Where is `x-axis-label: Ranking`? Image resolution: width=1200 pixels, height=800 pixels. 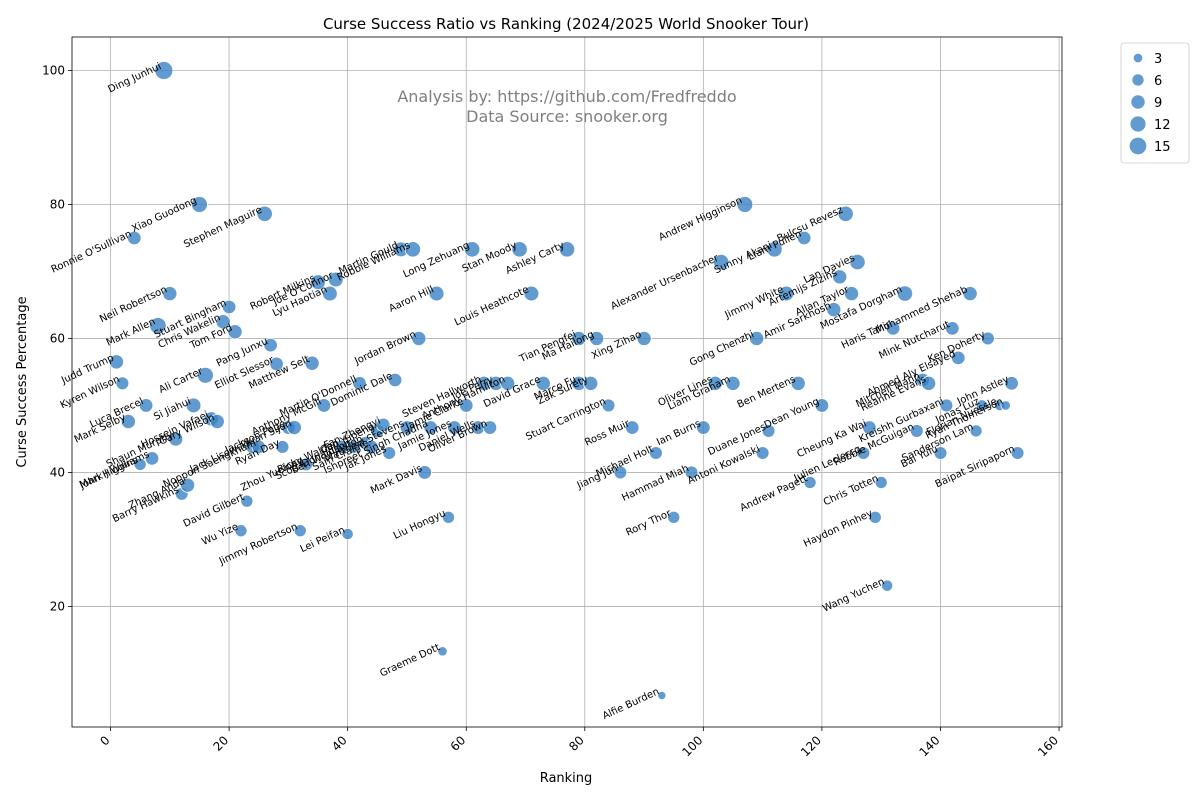 x-axis-label: Ranking is located at coordinates (566, 778).